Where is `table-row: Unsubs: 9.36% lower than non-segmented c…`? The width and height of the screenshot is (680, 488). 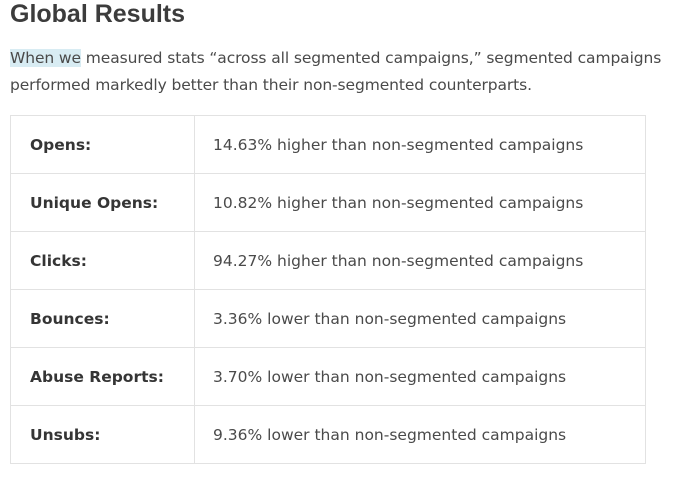 table-row: Unsubs: 9.36% lower than non-segmented c… is located at coordinates (328, 434).